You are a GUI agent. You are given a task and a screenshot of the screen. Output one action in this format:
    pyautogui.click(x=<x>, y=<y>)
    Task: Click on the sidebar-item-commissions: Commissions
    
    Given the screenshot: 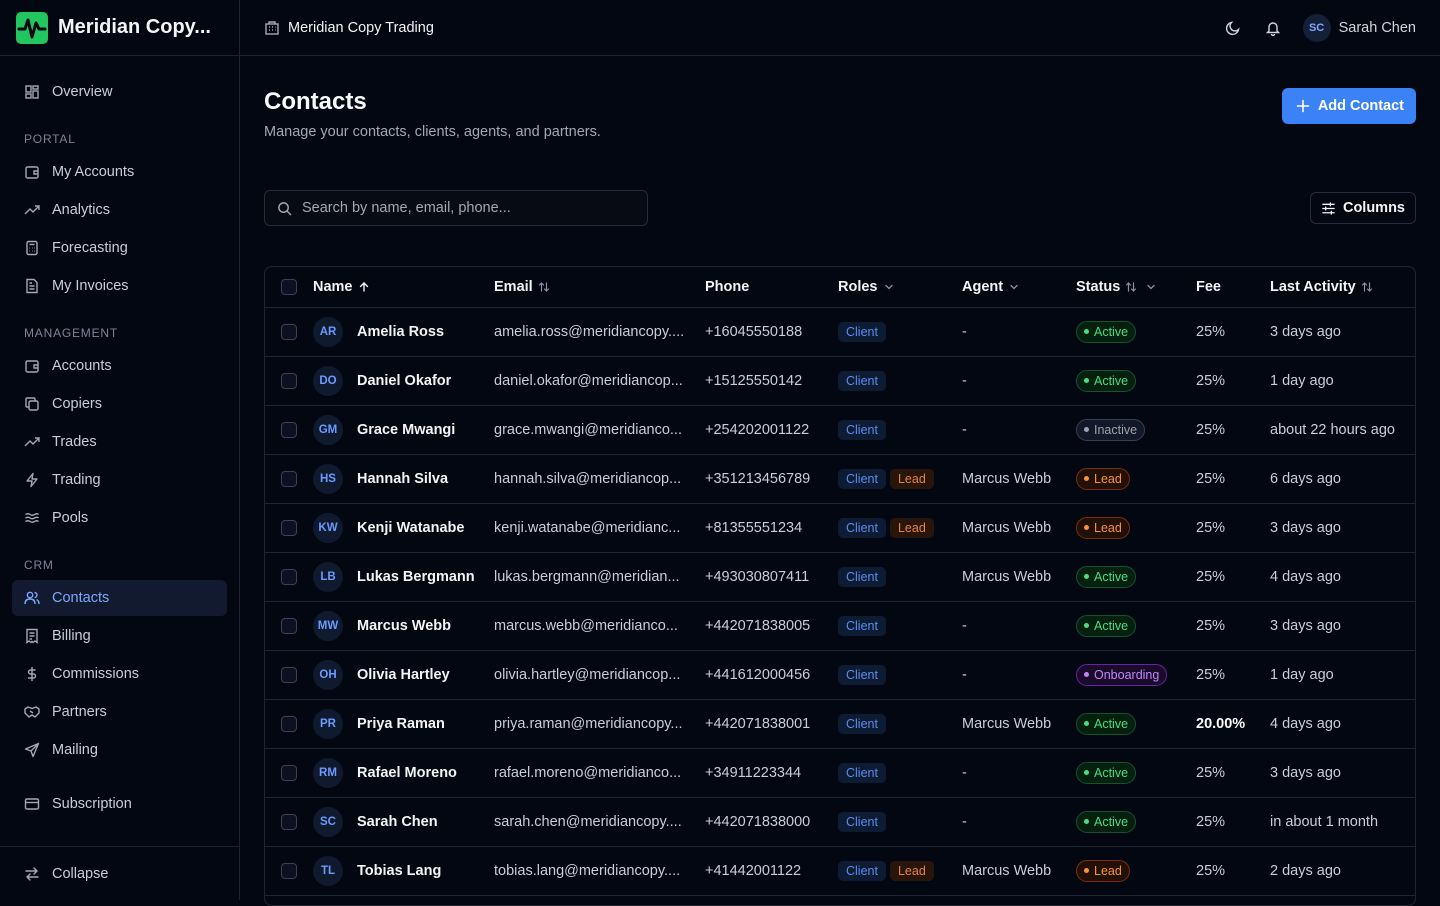 What is the action you would take?
    pyautogui.click(x=119, y=674)
    